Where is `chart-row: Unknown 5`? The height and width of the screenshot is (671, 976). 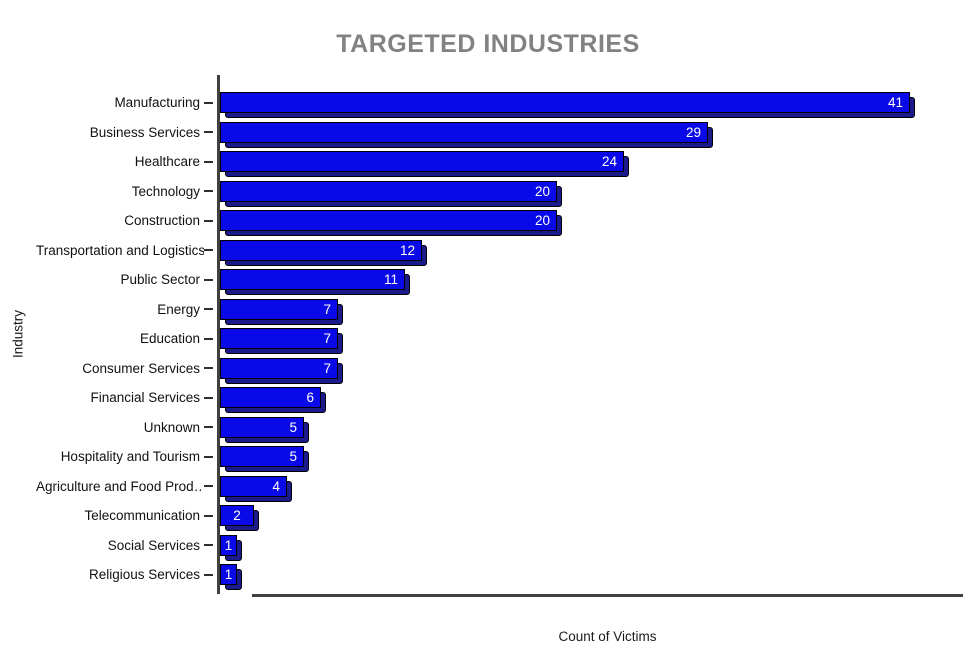
chart-row: Unknown 5 is located at coordinates (488, 427).